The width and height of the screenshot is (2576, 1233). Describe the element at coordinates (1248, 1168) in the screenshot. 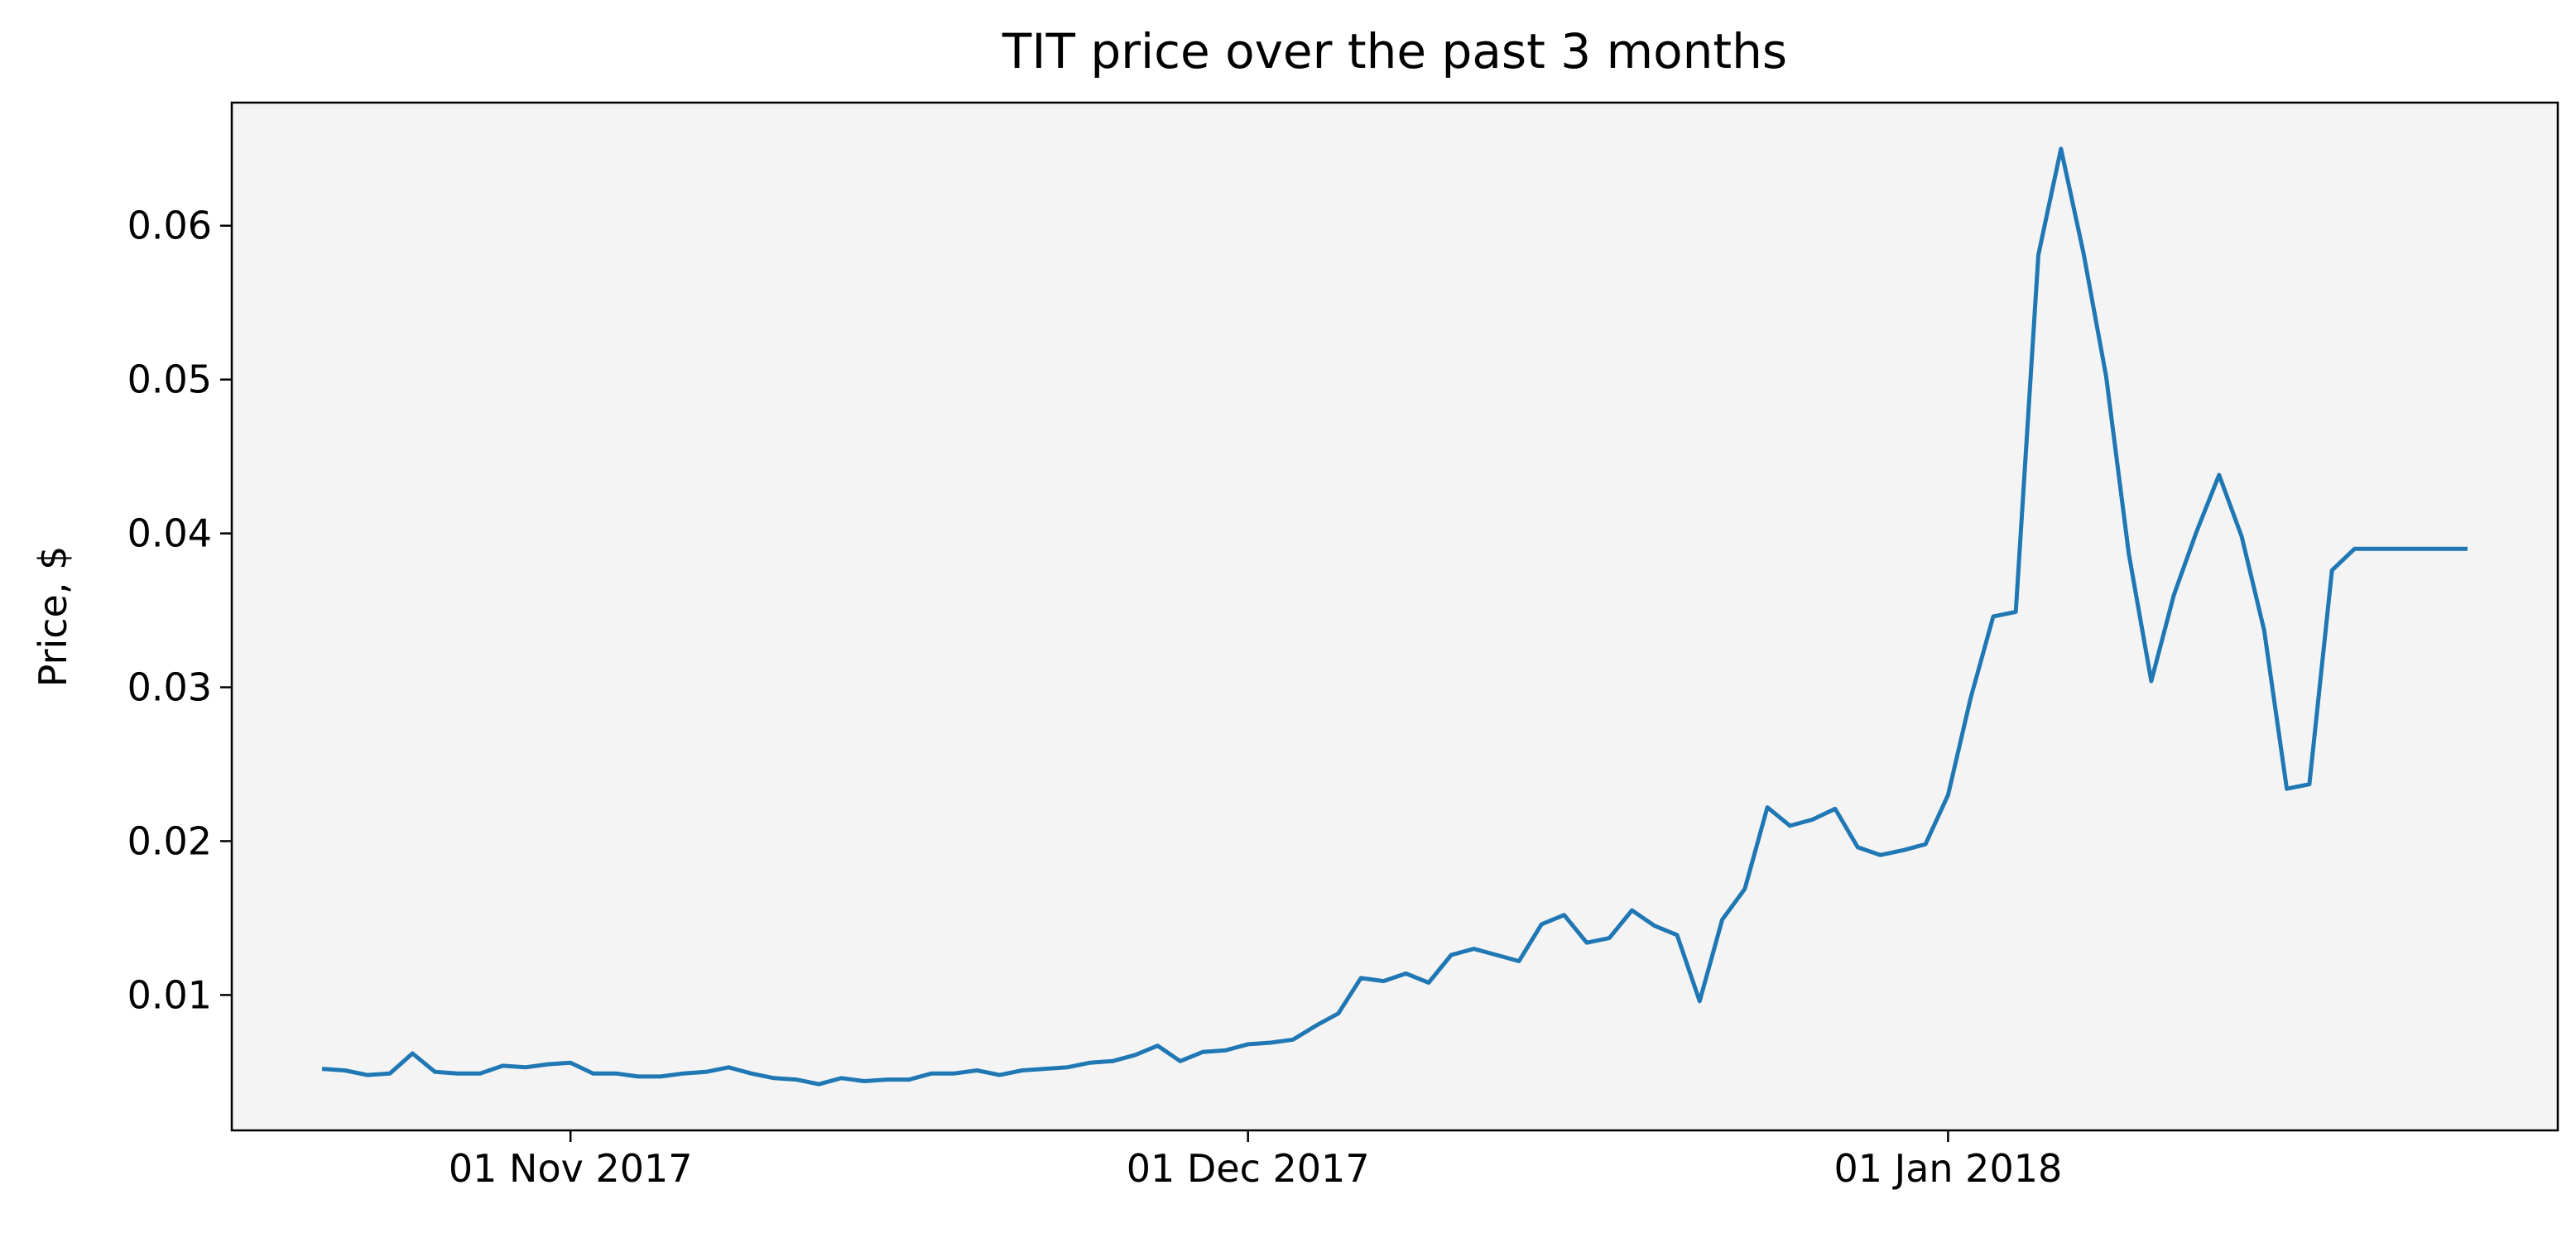

I see `x-tick-label: 01 Dec 2017` at that location.